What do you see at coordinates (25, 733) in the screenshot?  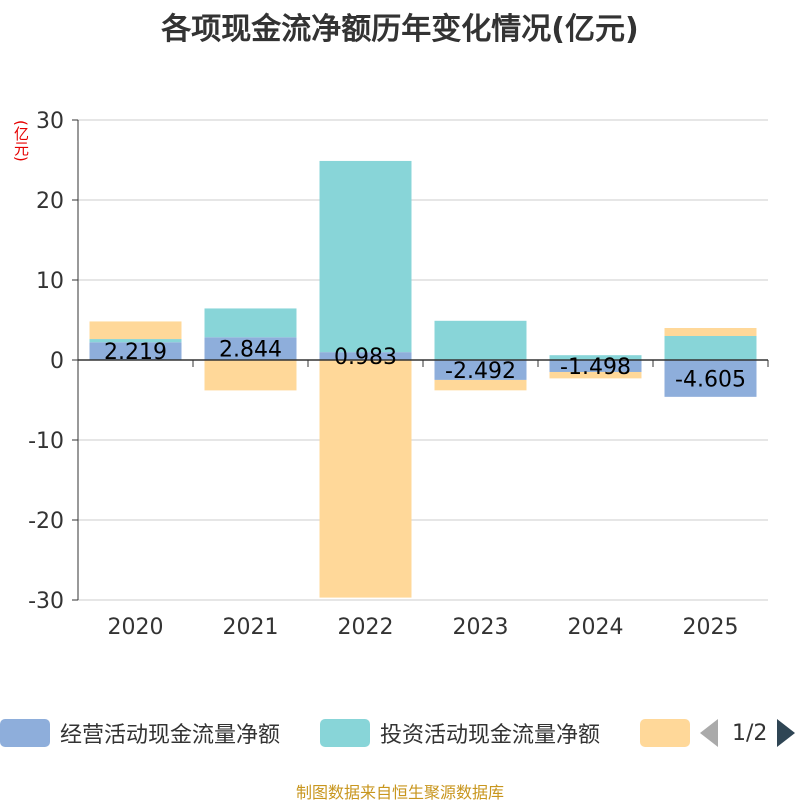 I see `legend-swatch-operating` at bounding box center [25, 733].